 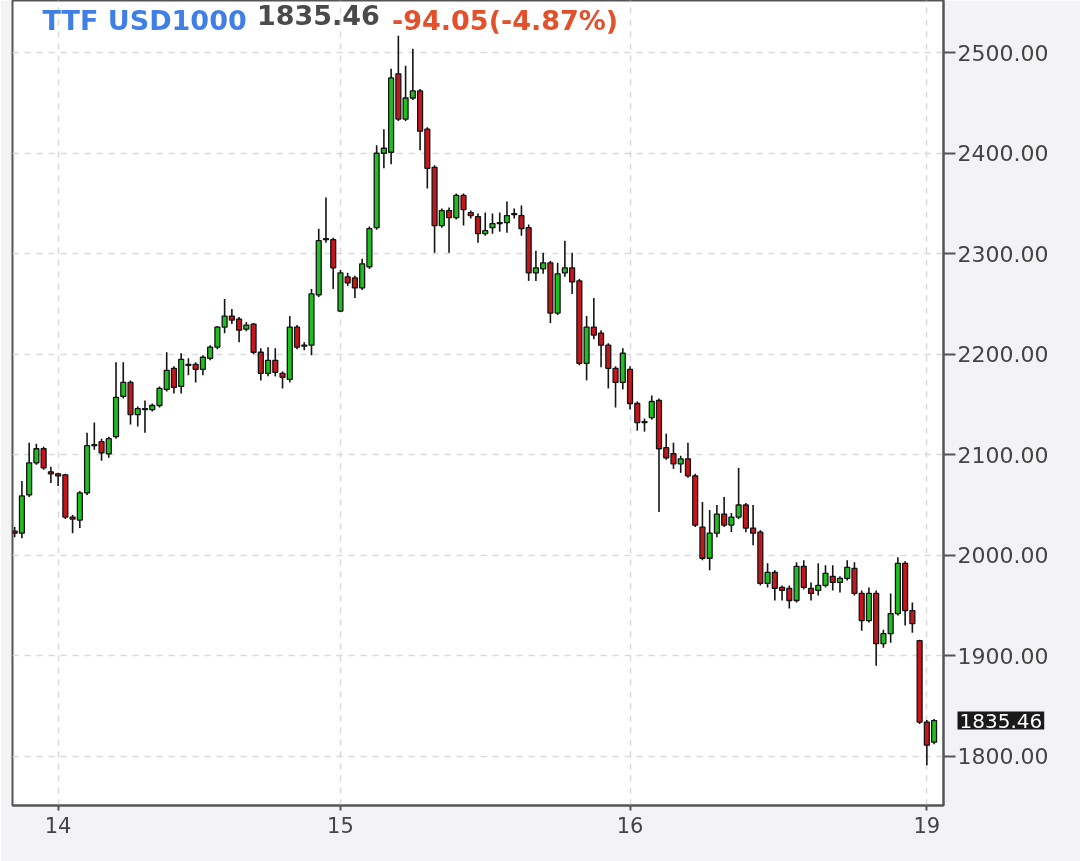 I want to click on y-tick-label: 2000.00, so click(x=1003, y=556).